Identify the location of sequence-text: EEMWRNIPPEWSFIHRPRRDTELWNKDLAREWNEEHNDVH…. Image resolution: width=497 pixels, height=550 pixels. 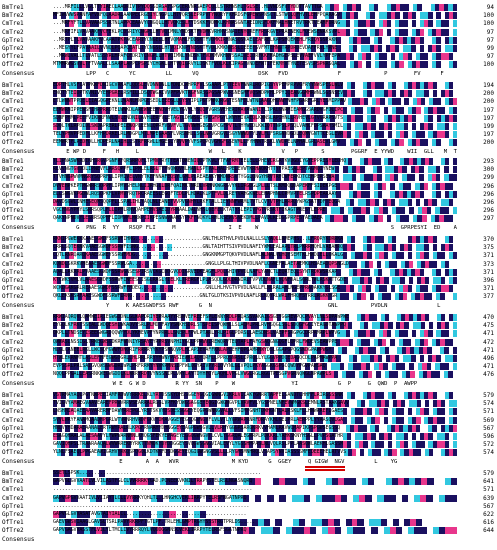
(198, 109).